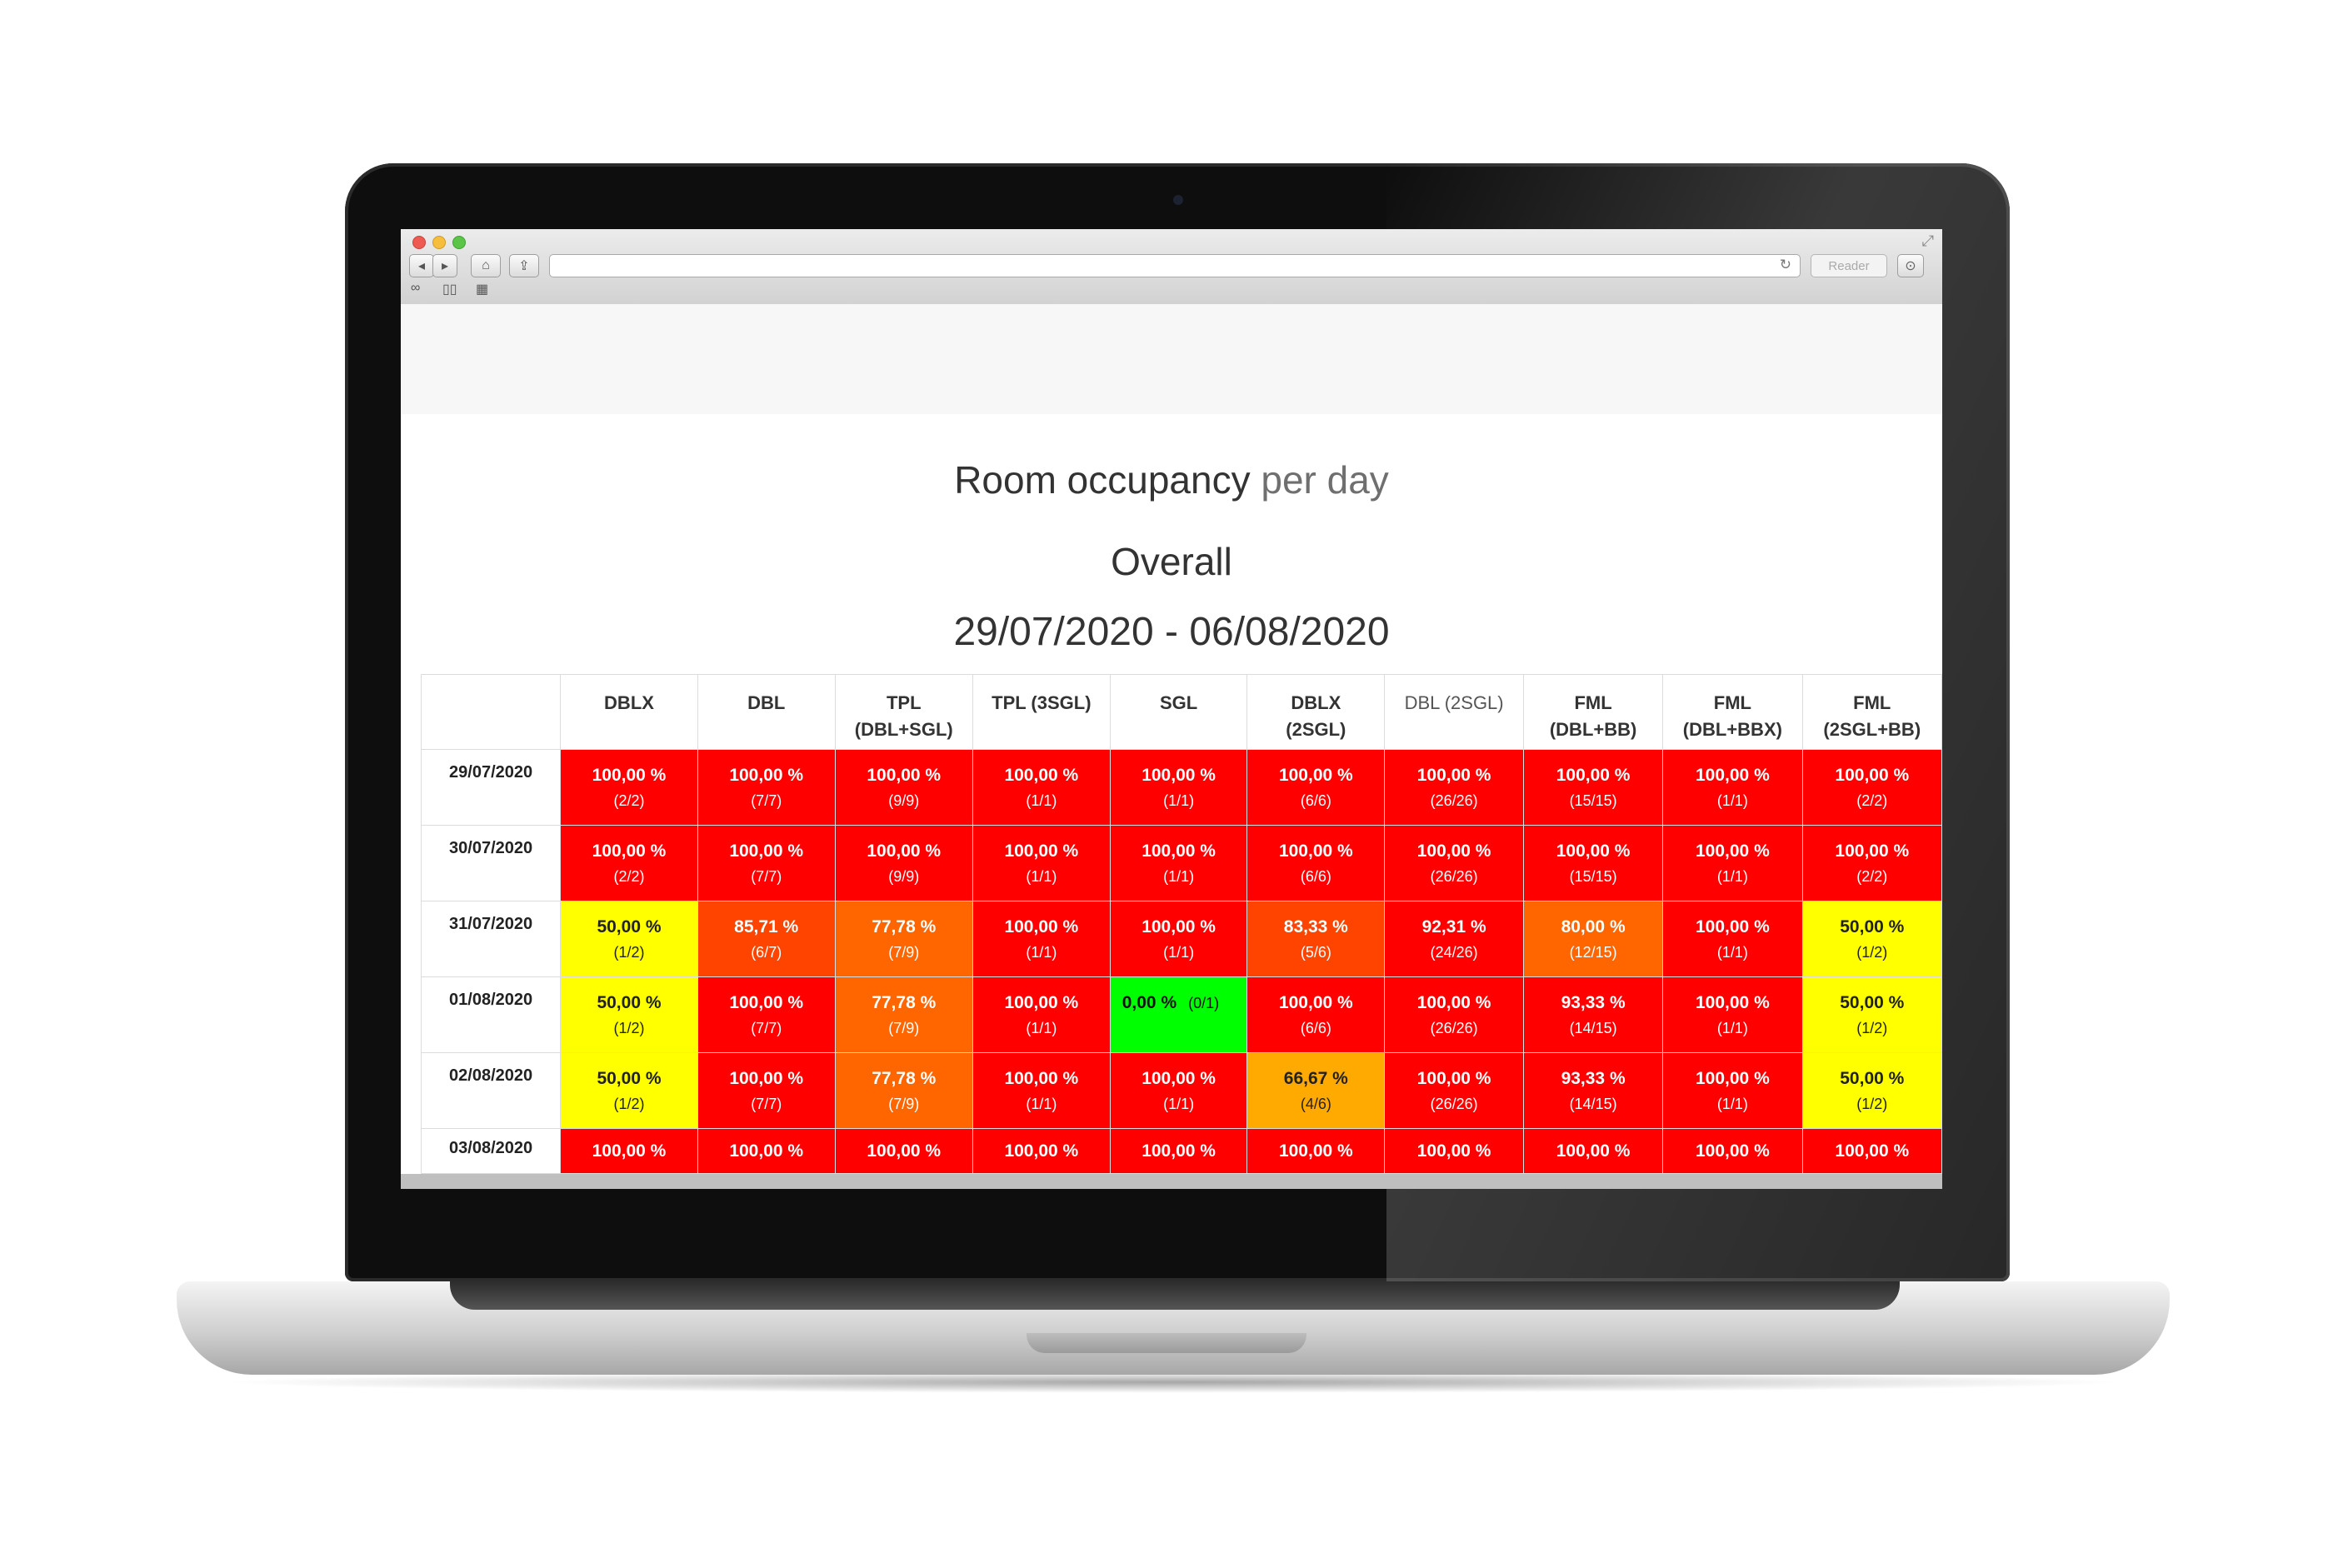 Image resolution: width=2333 pixels, height=1568 pixels. Describe the element at coordinates (629, 712) in the screenshot. I see `column-header: DBLX` at that location.